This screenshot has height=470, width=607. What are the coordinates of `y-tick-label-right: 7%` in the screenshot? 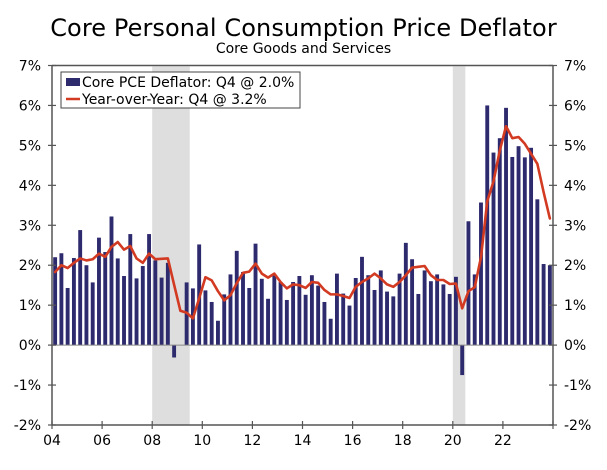 It's located at (575, 67).